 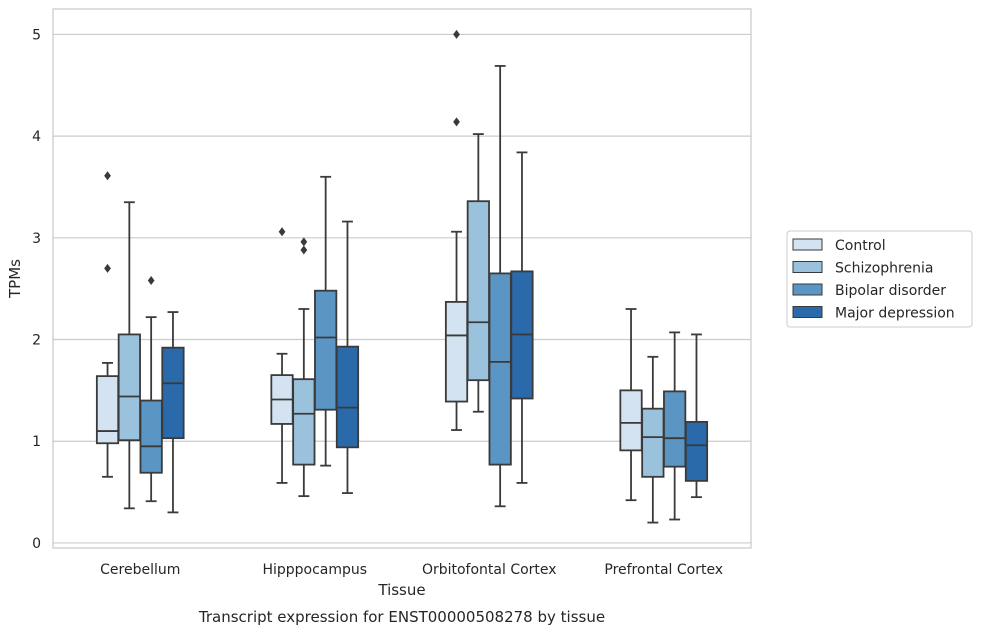 I want to click on legend-label: Major depression, so click(x=895, y=314).